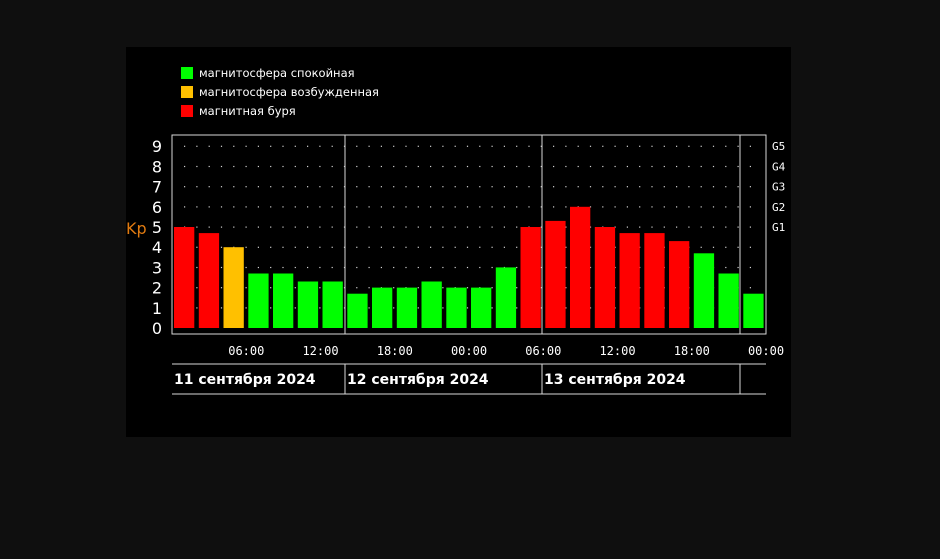 The height and width of the screenshot is (559, 940). Describe the element at coordinates (277, 73) in the screenshot. I see `legend-label-0: магнитосфера спокойная` at that location.